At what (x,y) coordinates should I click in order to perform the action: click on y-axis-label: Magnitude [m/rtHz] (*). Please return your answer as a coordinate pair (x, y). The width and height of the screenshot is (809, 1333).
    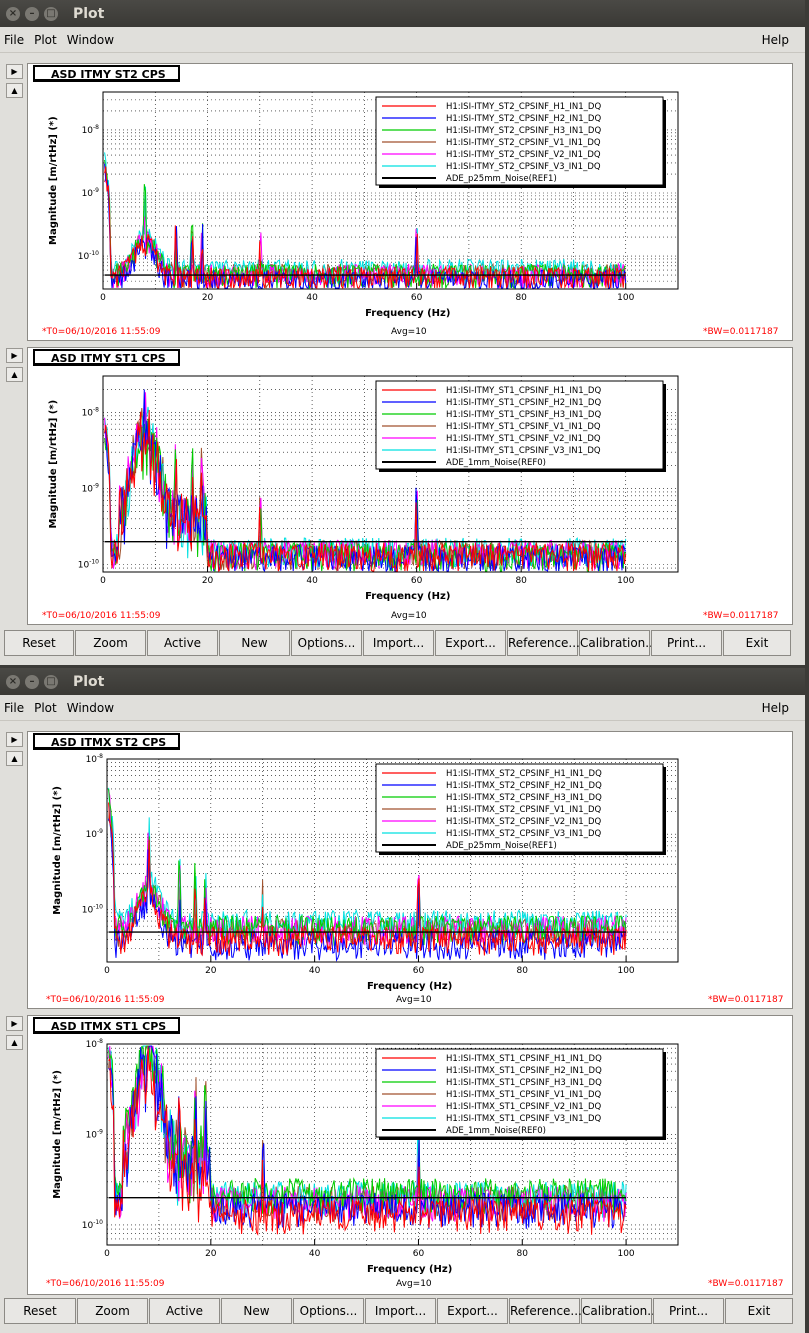
    Looking at the image, I should click on (57, 1134).